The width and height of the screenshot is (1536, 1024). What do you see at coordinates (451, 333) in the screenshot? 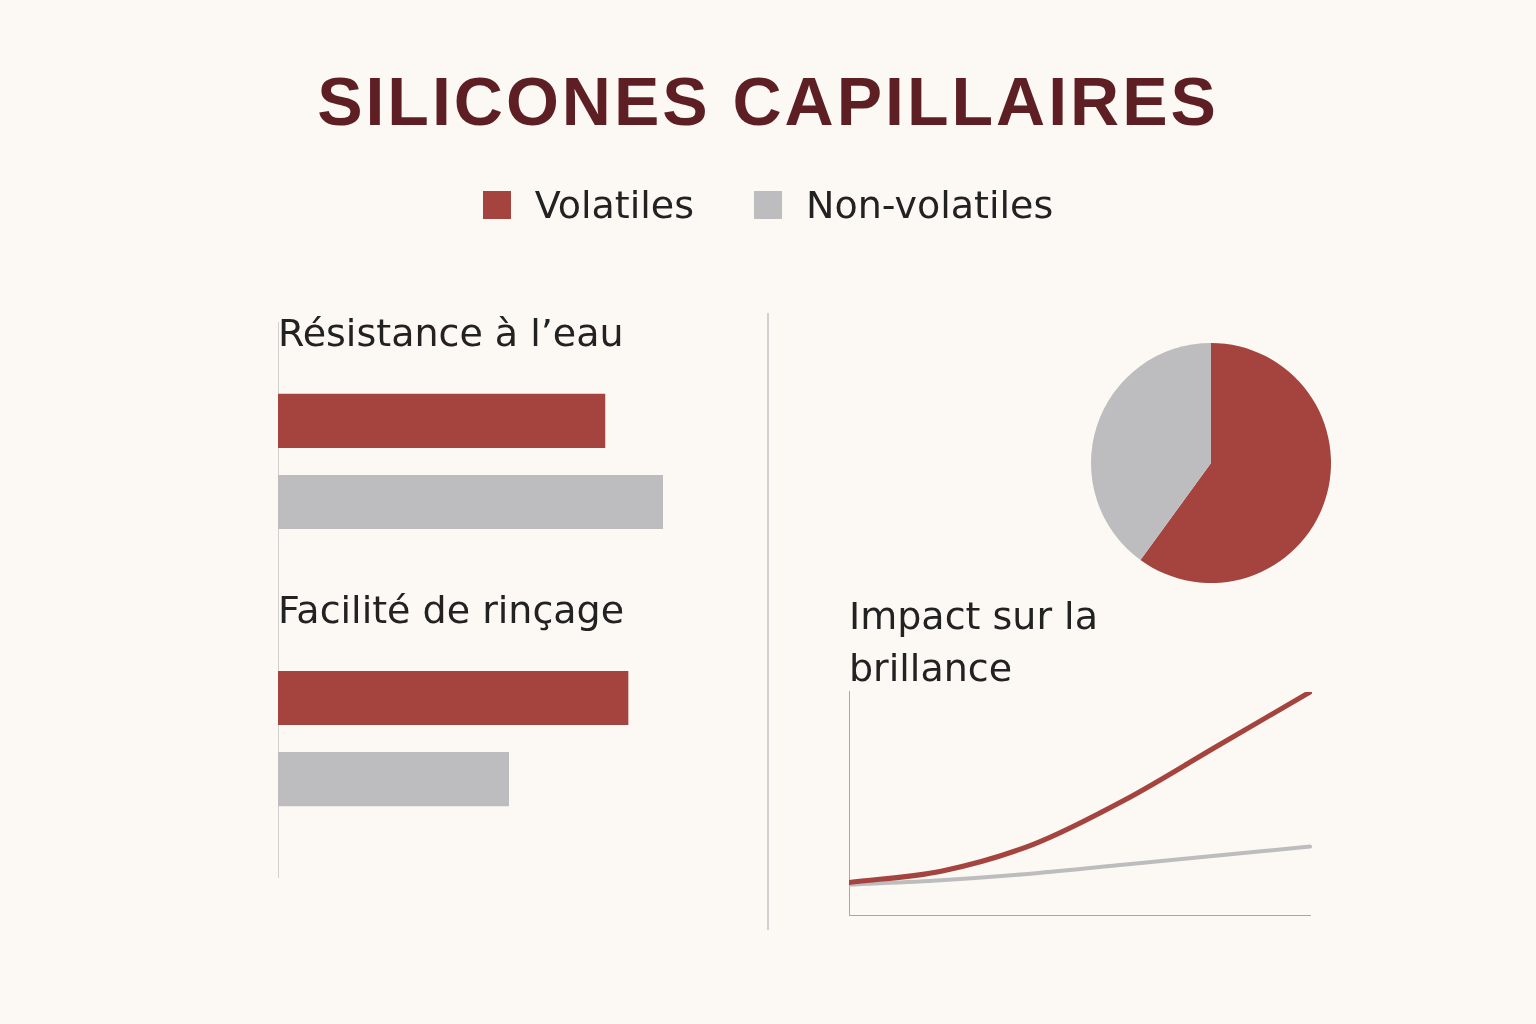
I see `y-tick-label: Résistance à l’eau` at bounding box center [451, 333].